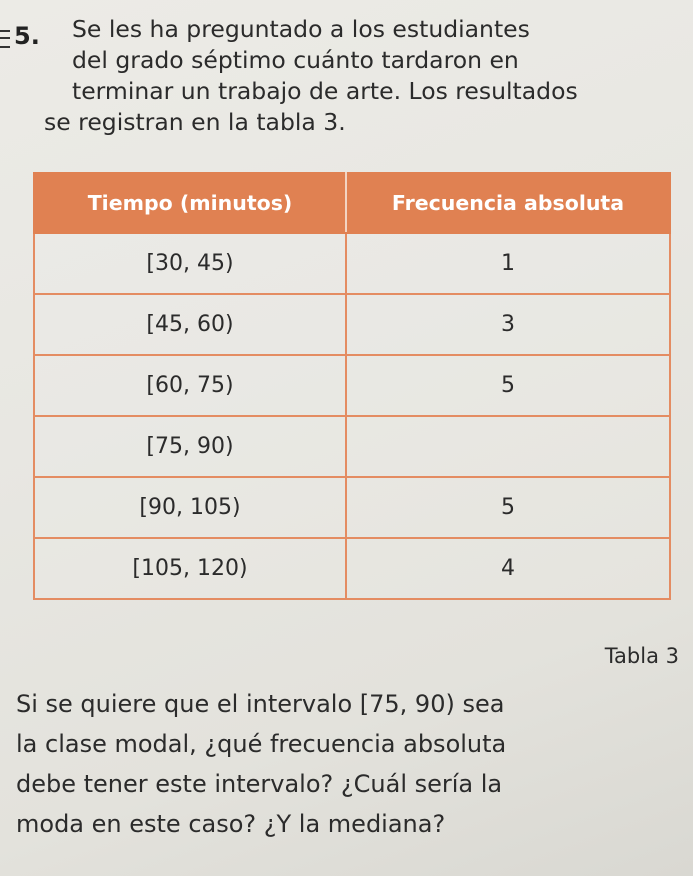 The height and width of the screenshot is (876, 693). I want to click on interval-cell: [60, 75), so click(190, 385).